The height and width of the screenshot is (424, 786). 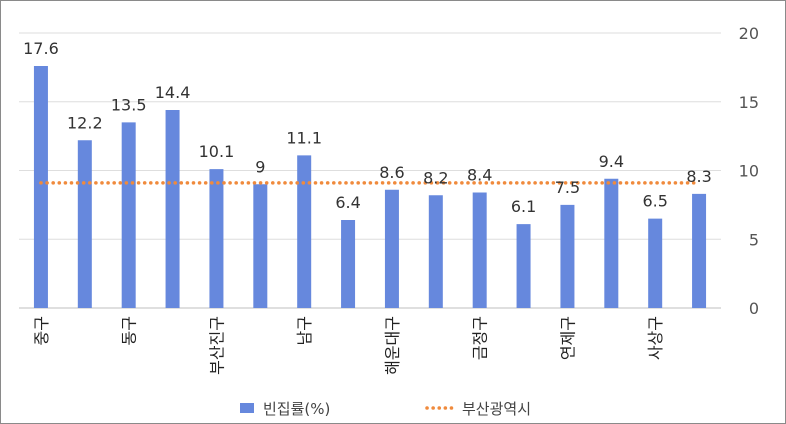 I want to click on bar-value-label: 7.5, so click(x=567, y=187).